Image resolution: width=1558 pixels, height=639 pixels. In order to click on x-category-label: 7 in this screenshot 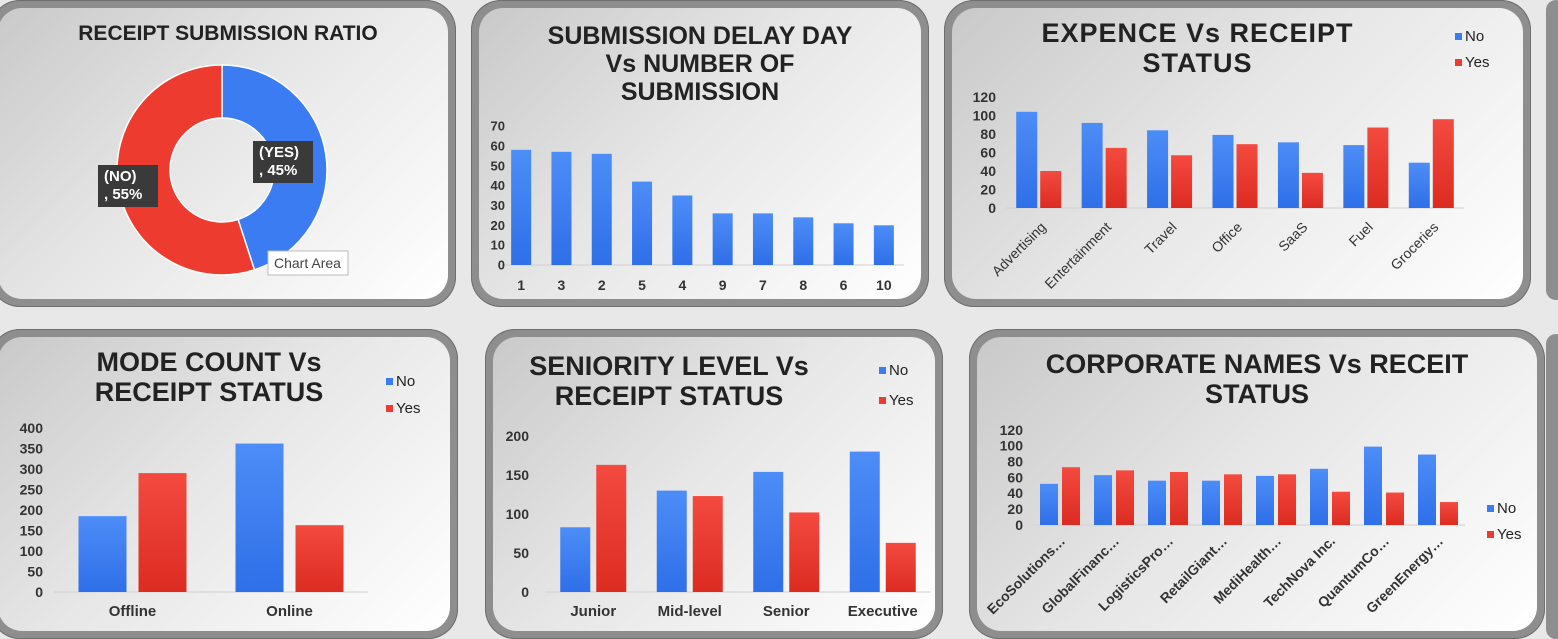, I will do `click(763, 285)`.